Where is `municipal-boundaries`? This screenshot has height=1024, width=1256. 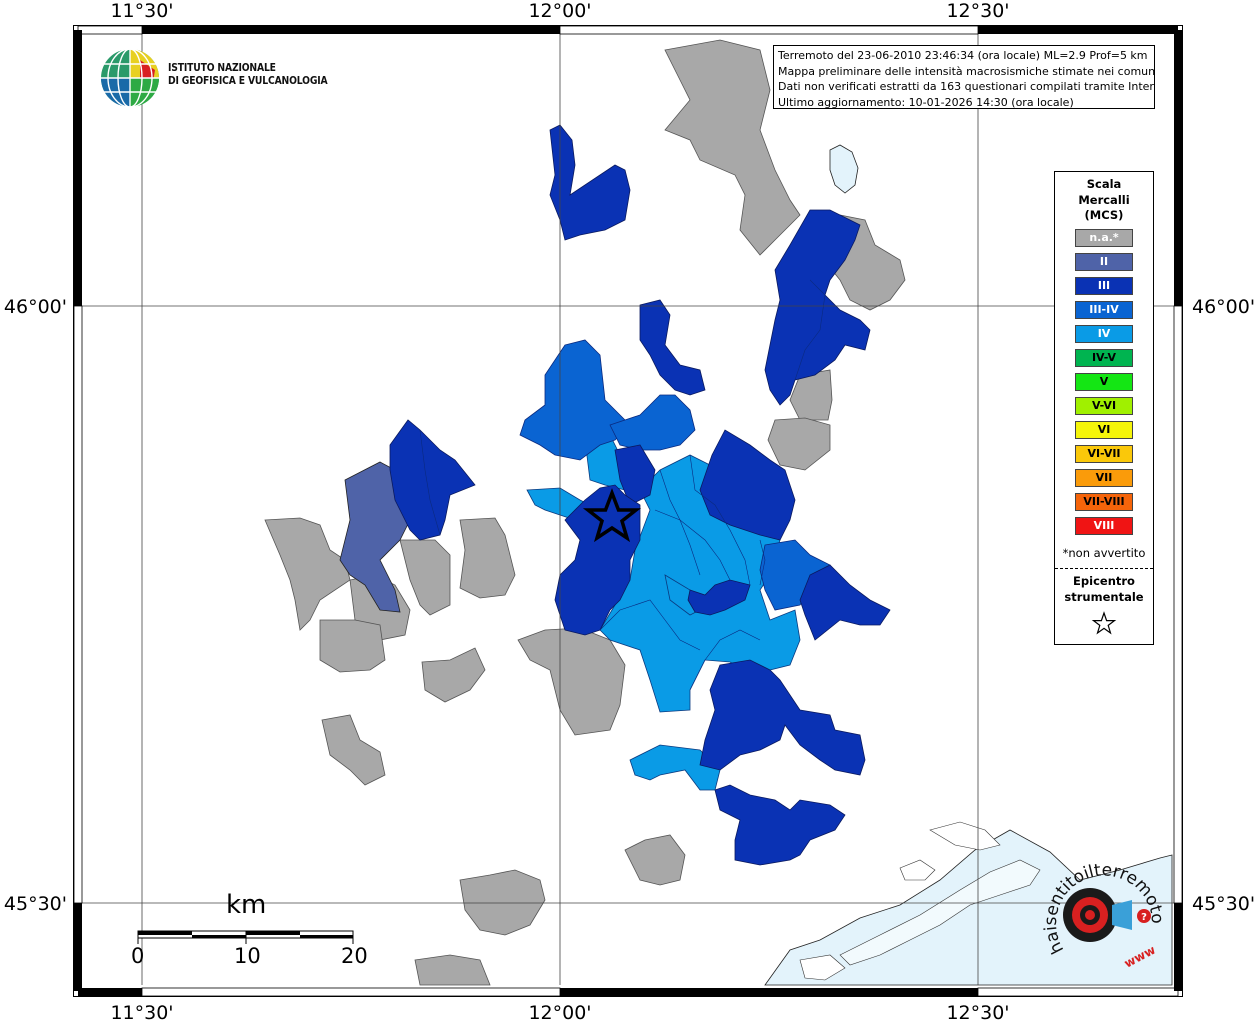
municipal-boundaries is located at coordinates (622, 485).